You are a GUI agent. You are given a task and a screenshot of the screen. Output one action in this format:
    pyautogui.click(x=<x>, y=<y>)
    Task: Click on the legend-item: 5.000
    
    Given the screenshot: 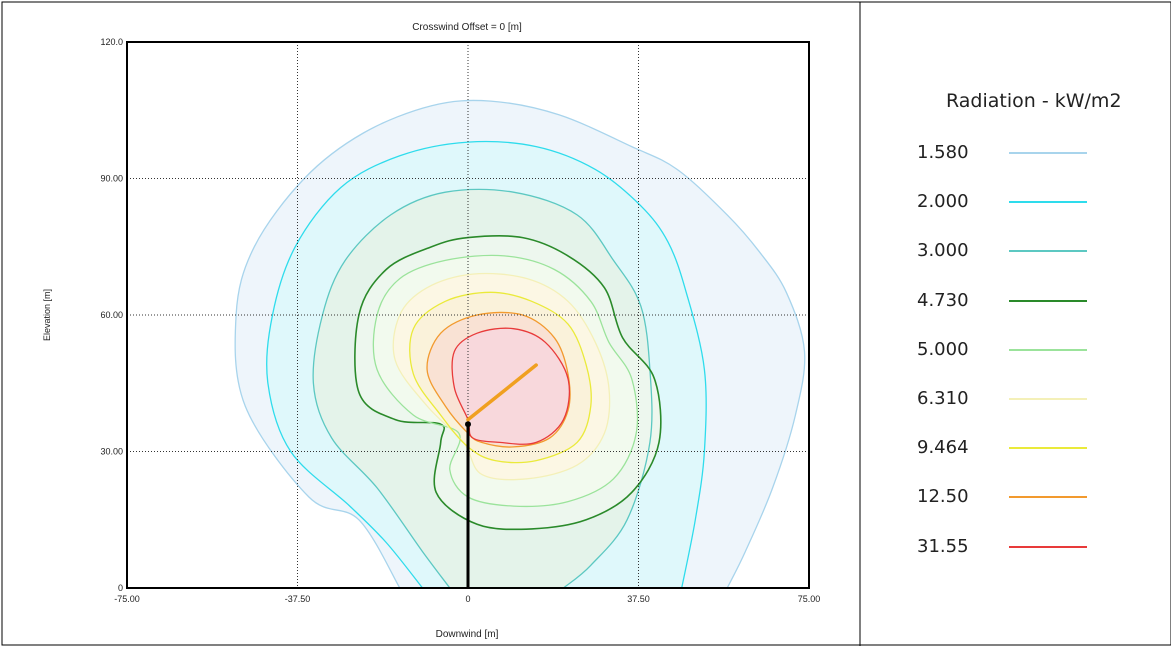 What is the action you would take?
    pyautogui.click(x=1037, y=350)
    